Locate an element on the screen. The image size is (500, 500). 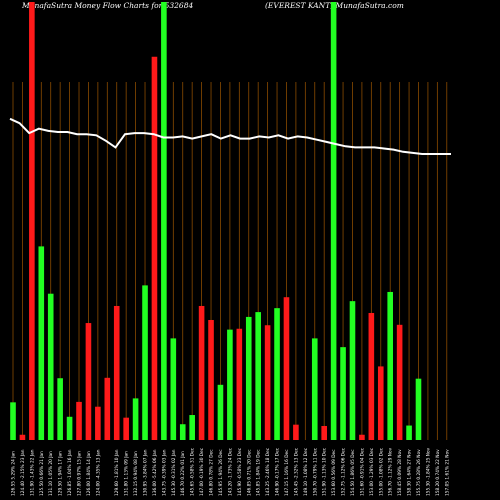
x-tick-label: 129.60 -1.81% 10 Jan is located at coordinates (117, 472).